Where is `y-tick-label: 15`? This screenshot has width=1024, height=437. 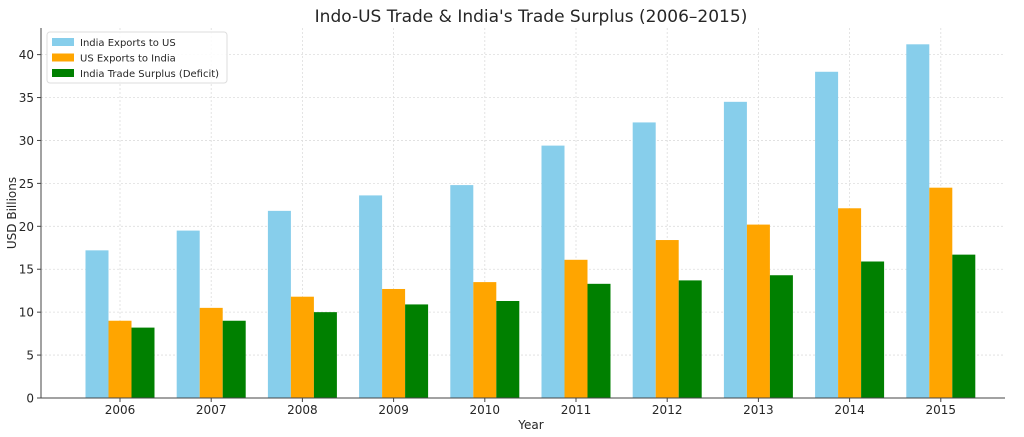 y-tick-label: 15 is located at coordinates (26, 270).